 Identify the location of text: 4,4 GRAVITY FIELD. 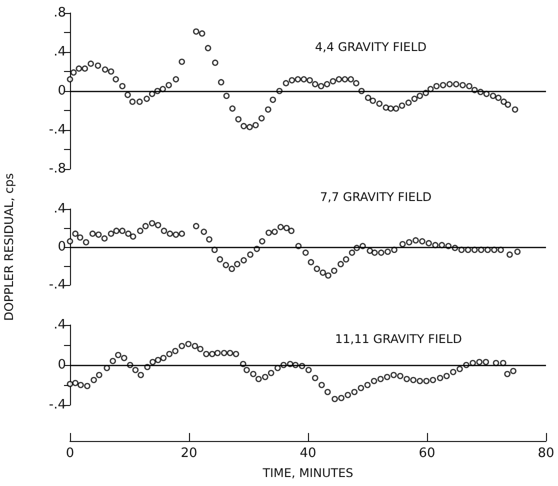
(371, 47).